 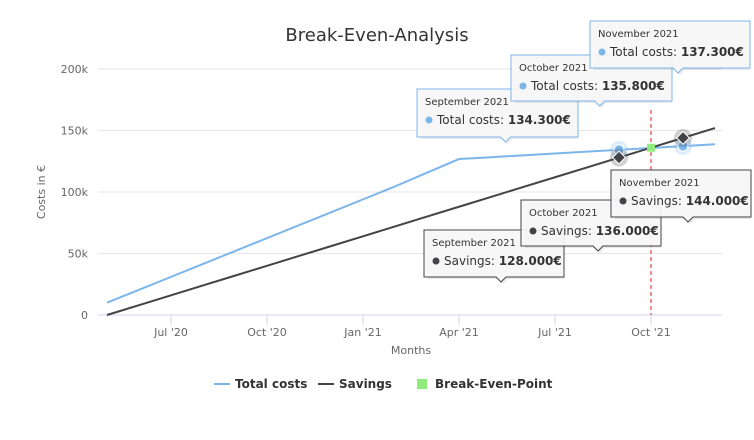 I want to click on tooltip-value: 137.300€, so click(x=712, y=52).